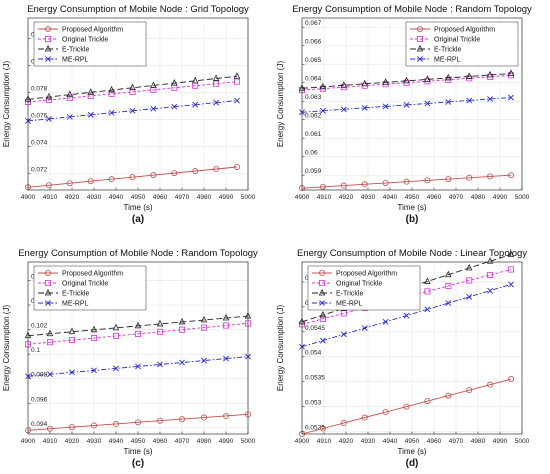 The image size is (550, 474). I want to click on y-tick-label: 0.1, so click(35, 350).